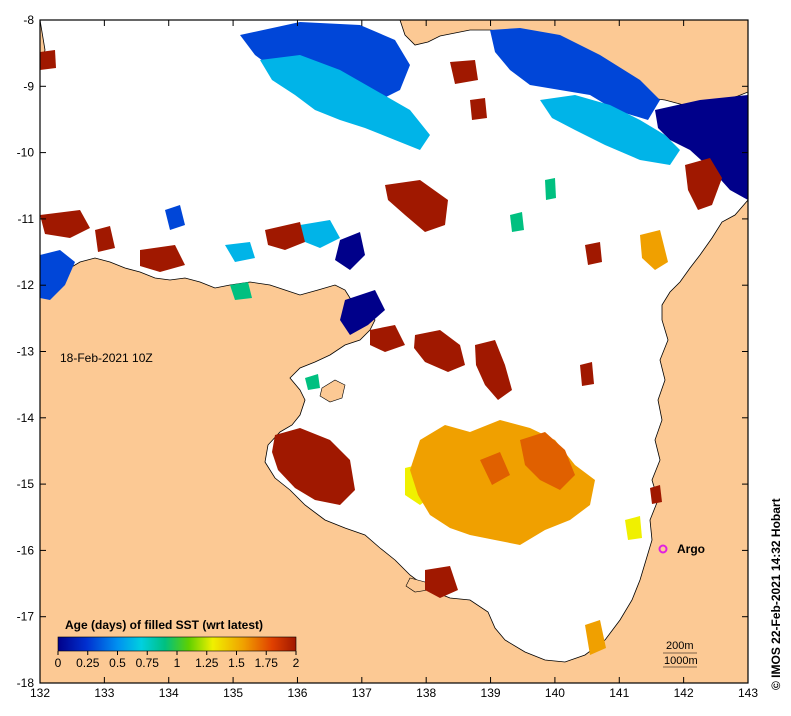 Image resolution: width=791 pixels, height=716 pixels. I want to click on y-tick-label: -18, so click(26, 683).